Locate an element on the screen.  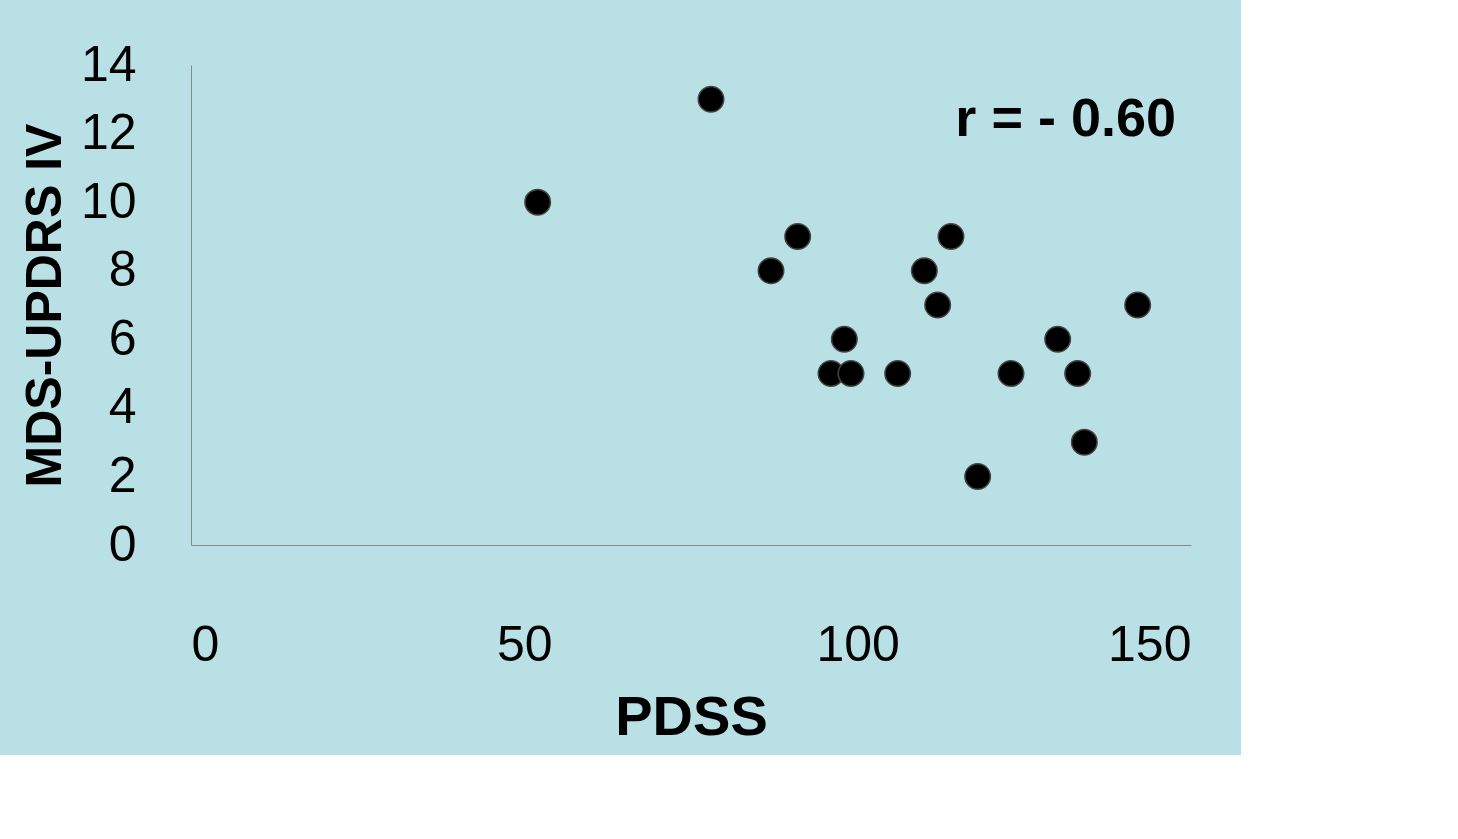
y-tick-label: 12 is located at coordinates (108, 132).